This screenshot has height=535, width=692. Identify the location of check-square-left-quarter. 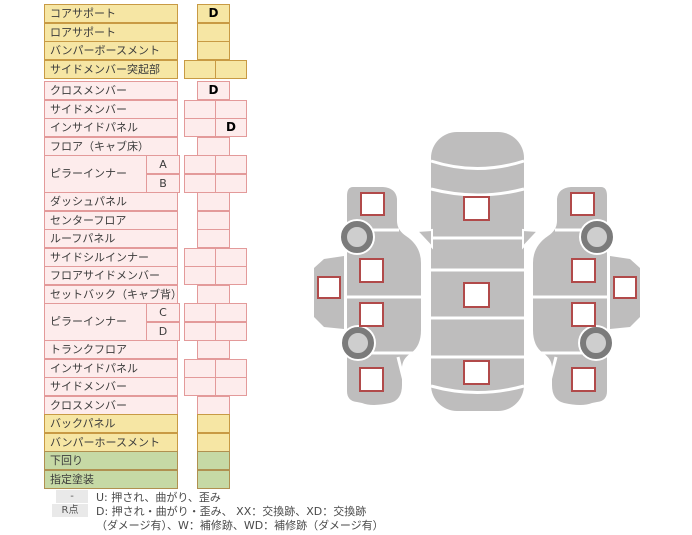
(371, 379).